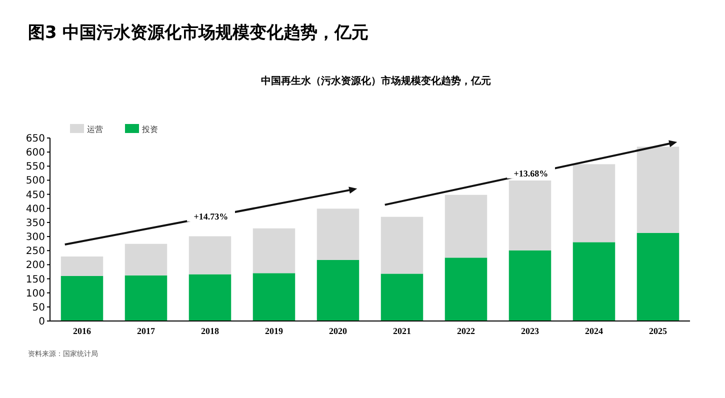 Image resolution: width=725 pixels, height=398 pixels. I want to click on legend-label: 运营, so click(95, 129).